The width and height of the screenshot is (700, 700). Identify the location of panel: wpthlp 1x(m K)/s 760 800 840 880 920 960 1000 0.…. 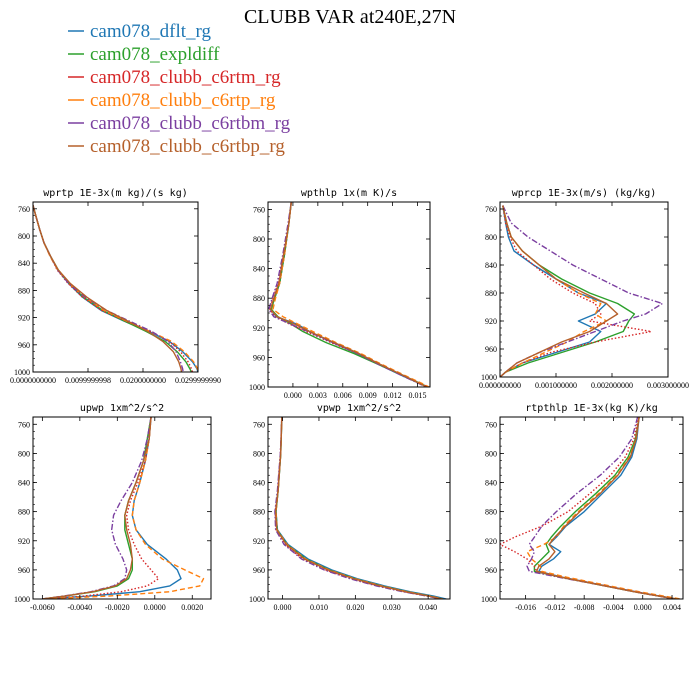
(340, 294).